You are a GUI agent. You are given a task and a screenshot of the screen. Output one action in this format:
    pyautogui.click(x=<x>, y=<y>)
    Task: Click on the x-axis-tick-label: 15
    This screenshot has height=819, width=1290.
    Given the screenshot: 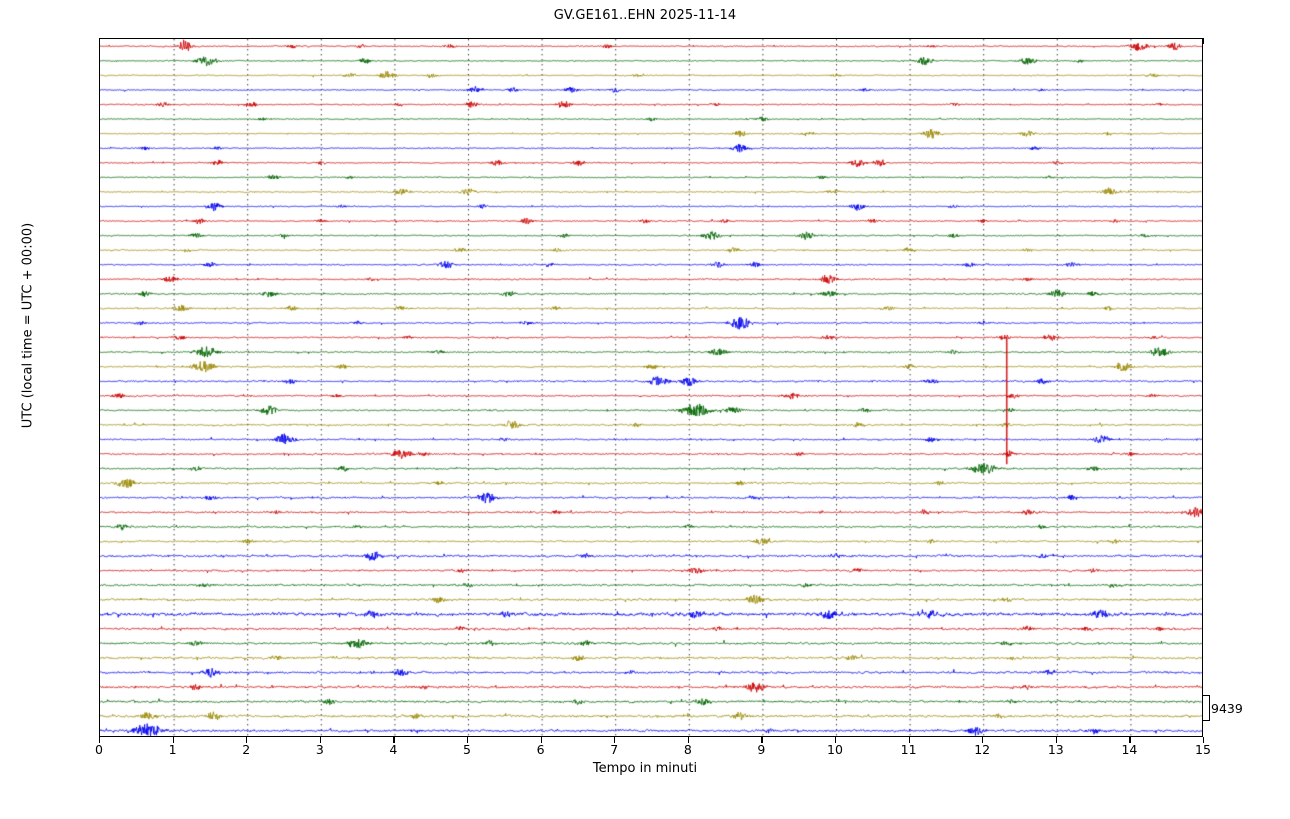 What is the action you would take?
    pyautogui.click(x=1203, y=749)
    